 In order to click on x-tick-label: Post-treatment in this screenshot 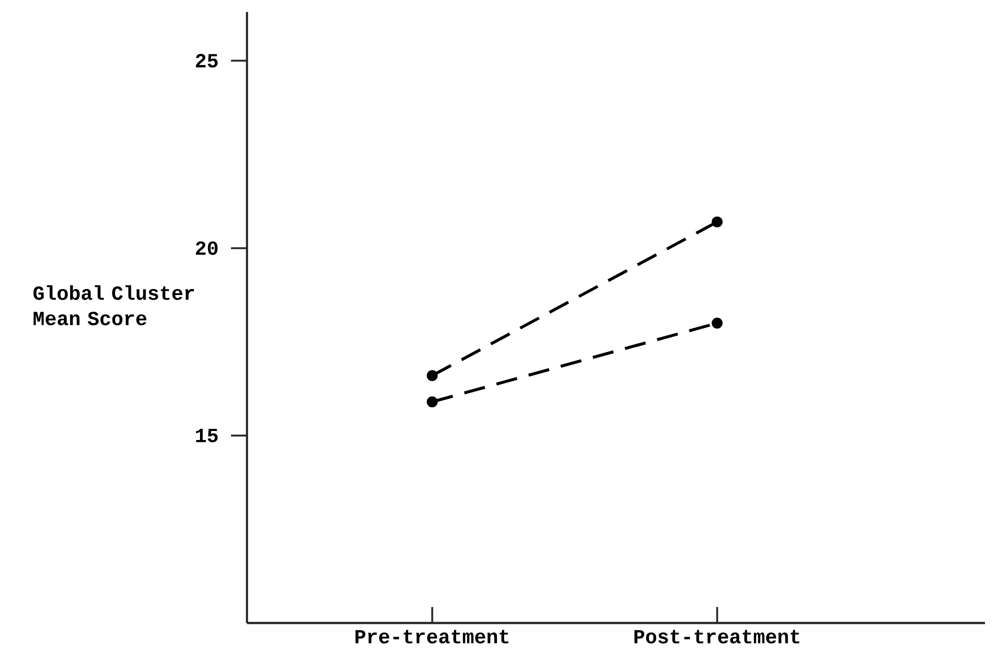, I will do `click(717, 637)`.